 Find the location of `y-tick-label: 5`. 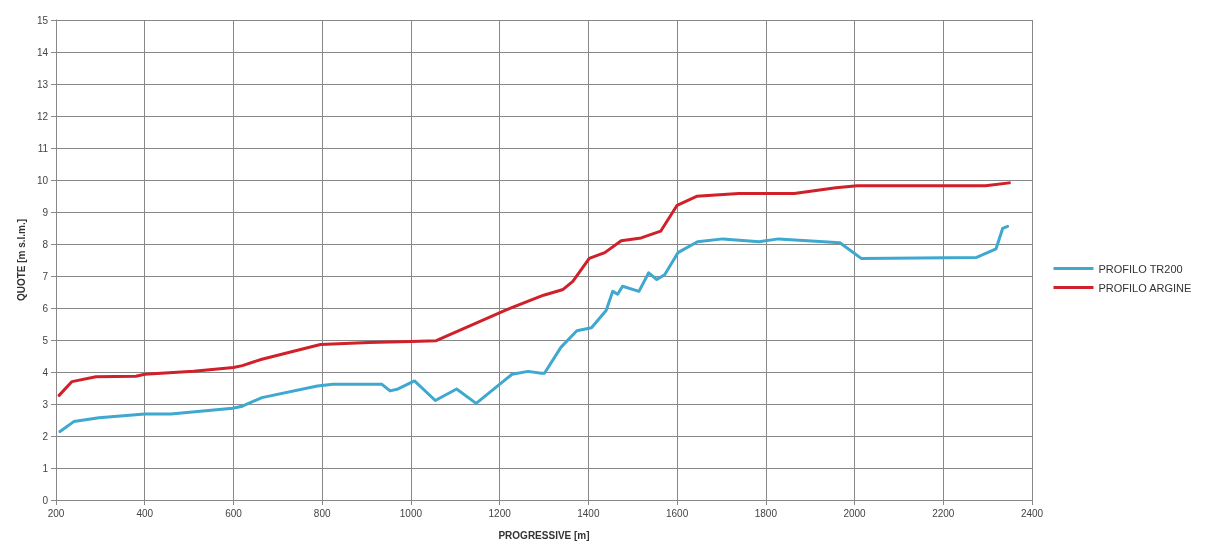

y-tick-label: 5 is located at coordinates (45, 340).